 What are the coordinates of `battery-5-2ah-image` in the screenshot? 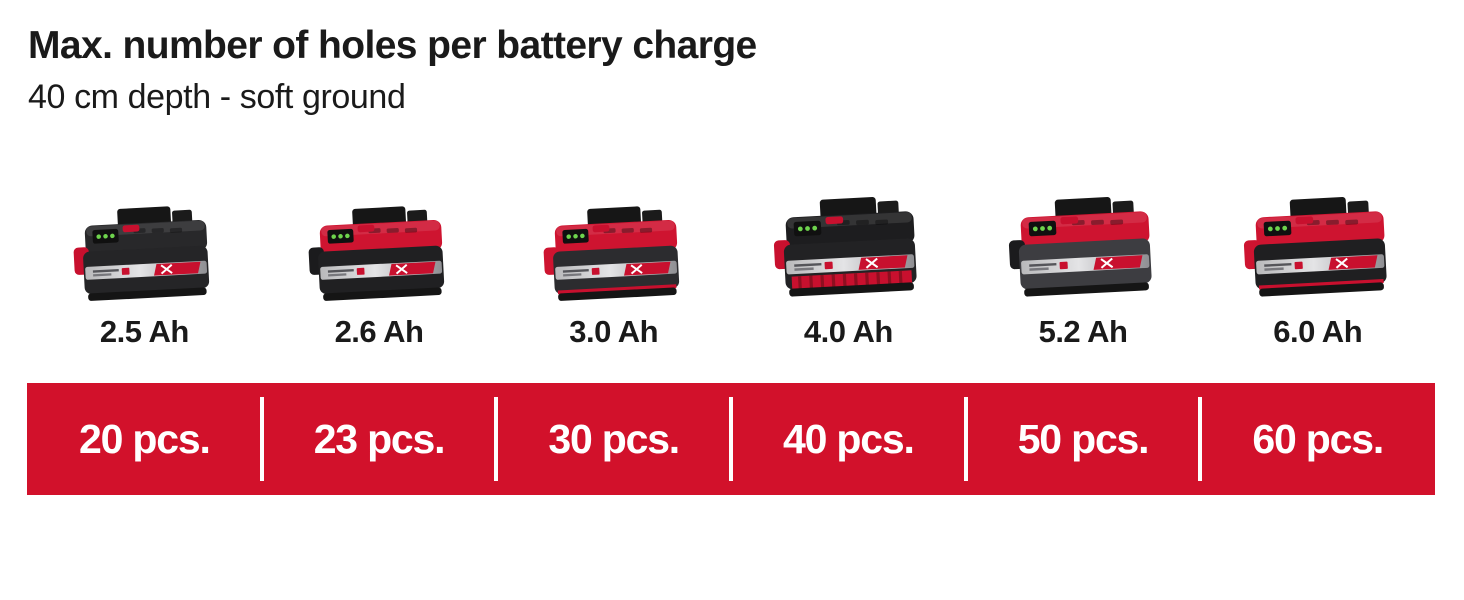 It's located at (1079, 246).